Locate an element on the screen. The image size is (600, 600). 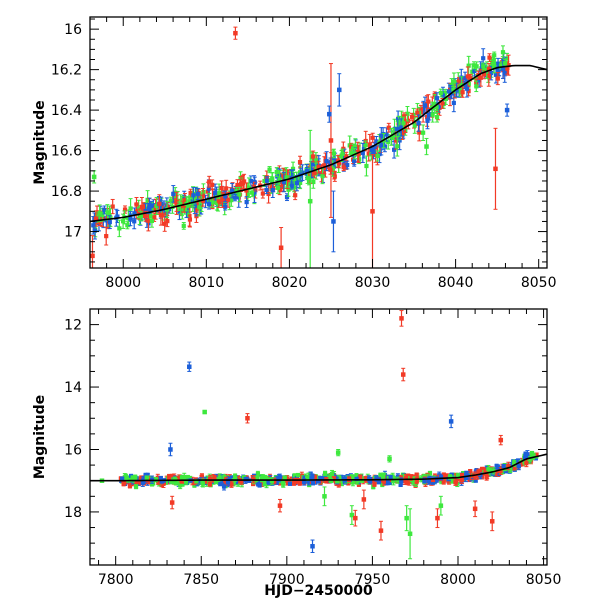
y-axis-label: Magnitude is located at coordinates (40, 437).